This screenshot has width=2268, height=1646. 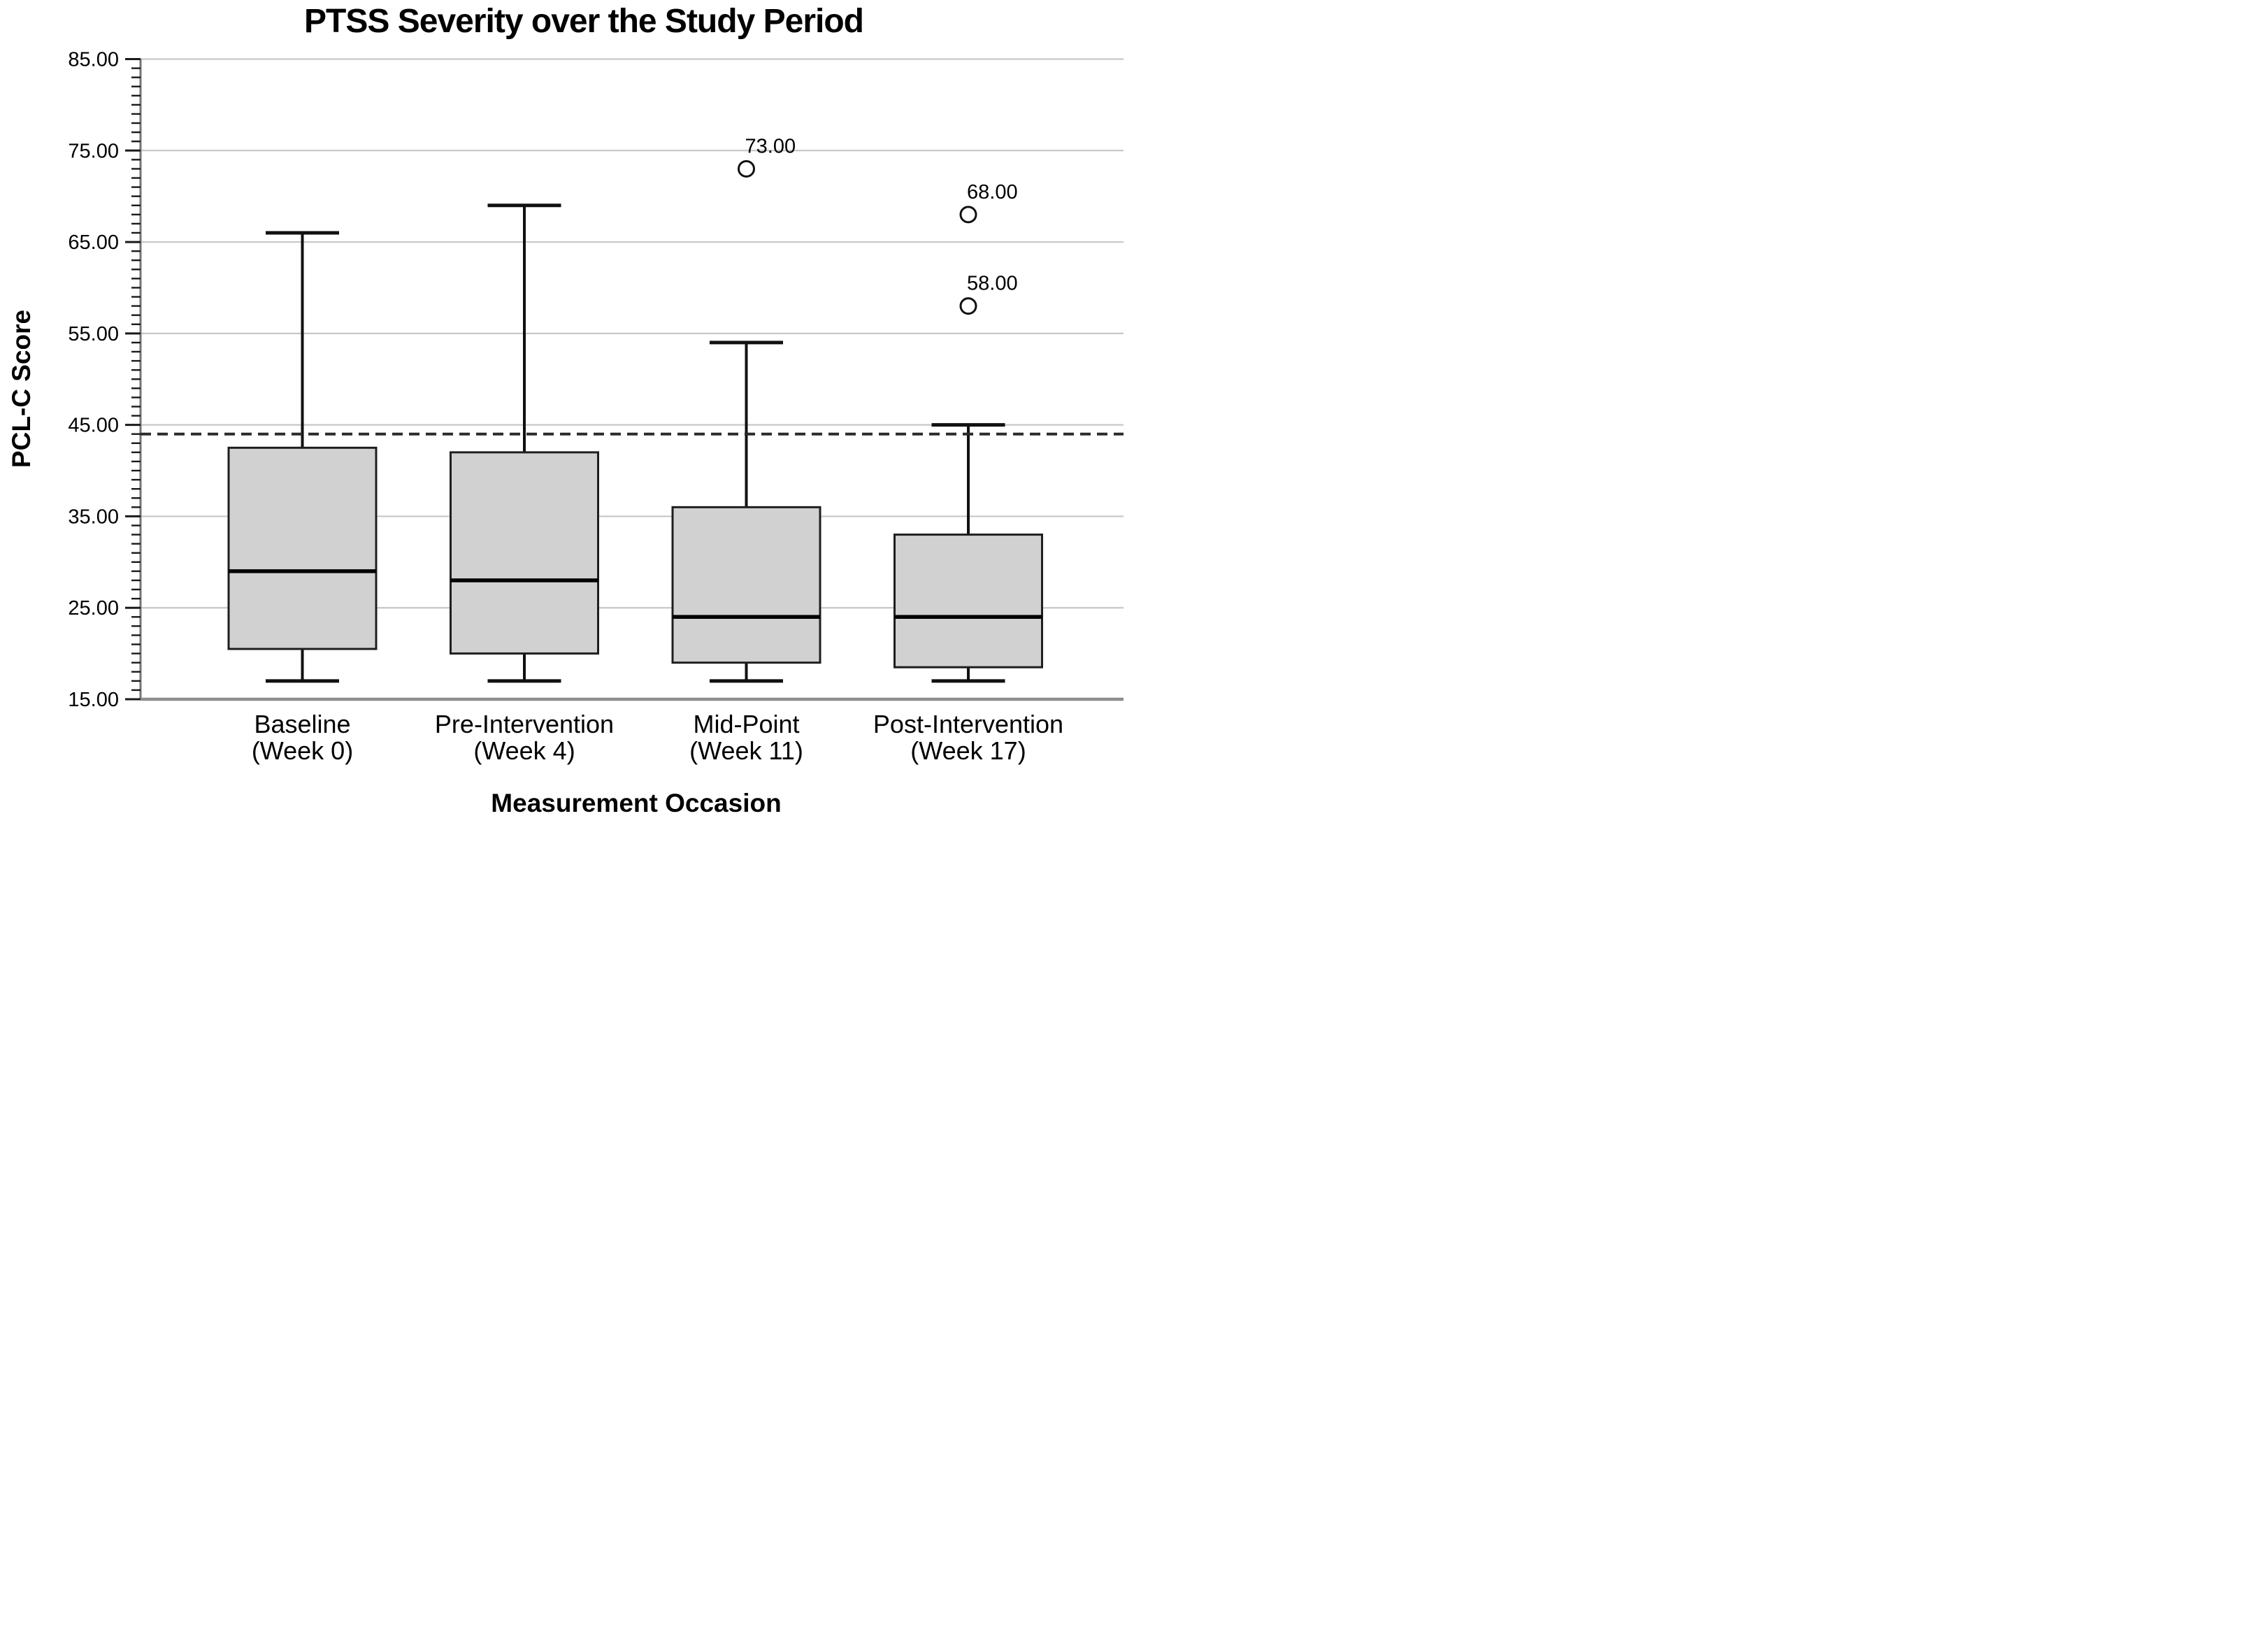 I want to click on category-label-line2: (Week 11), so click(x=746, y=750).